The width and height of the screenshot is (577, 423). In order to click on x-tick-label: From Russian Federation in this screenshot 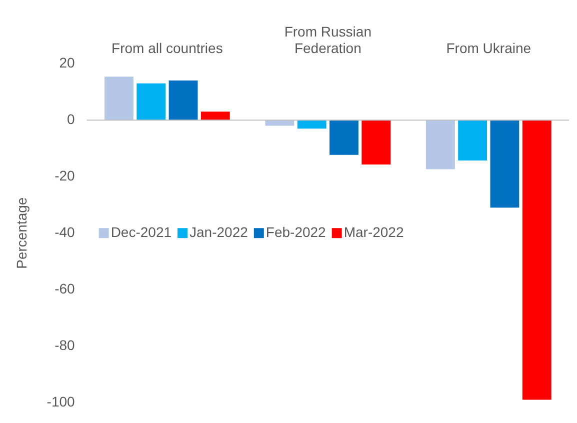, I will do `click(328, 39)`.